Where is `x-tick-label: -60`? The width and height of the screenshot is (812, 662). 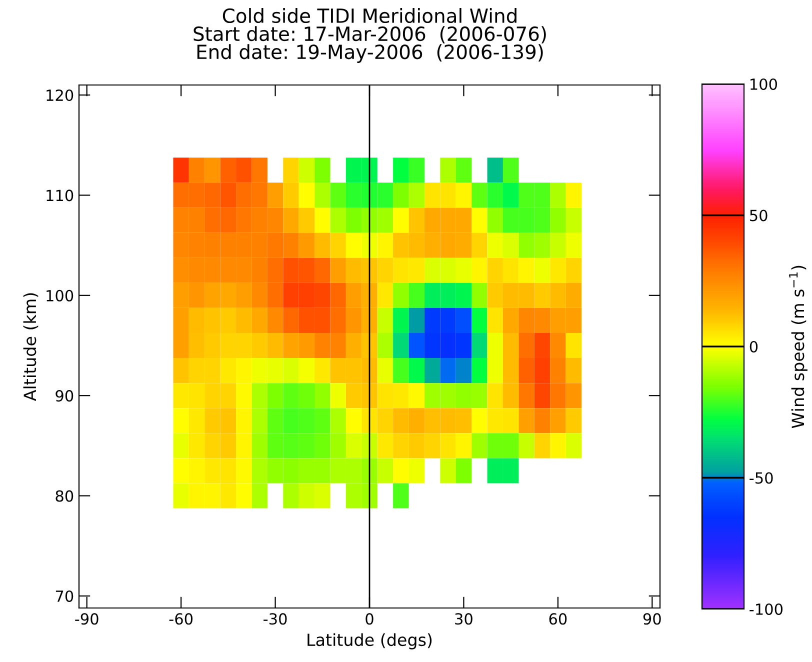 x-tick-label: -60 is located at coordinates (181, 619).